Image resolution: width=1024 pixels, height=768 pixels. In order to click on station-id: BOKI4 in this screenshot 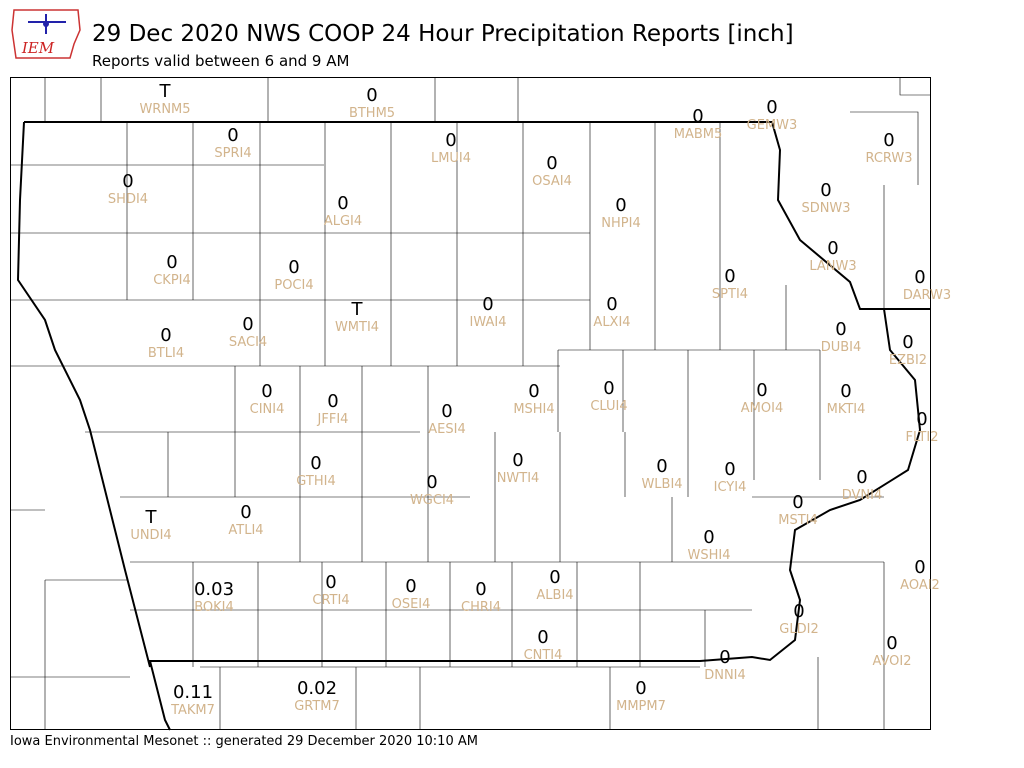, I will do `click(214, 607)`.